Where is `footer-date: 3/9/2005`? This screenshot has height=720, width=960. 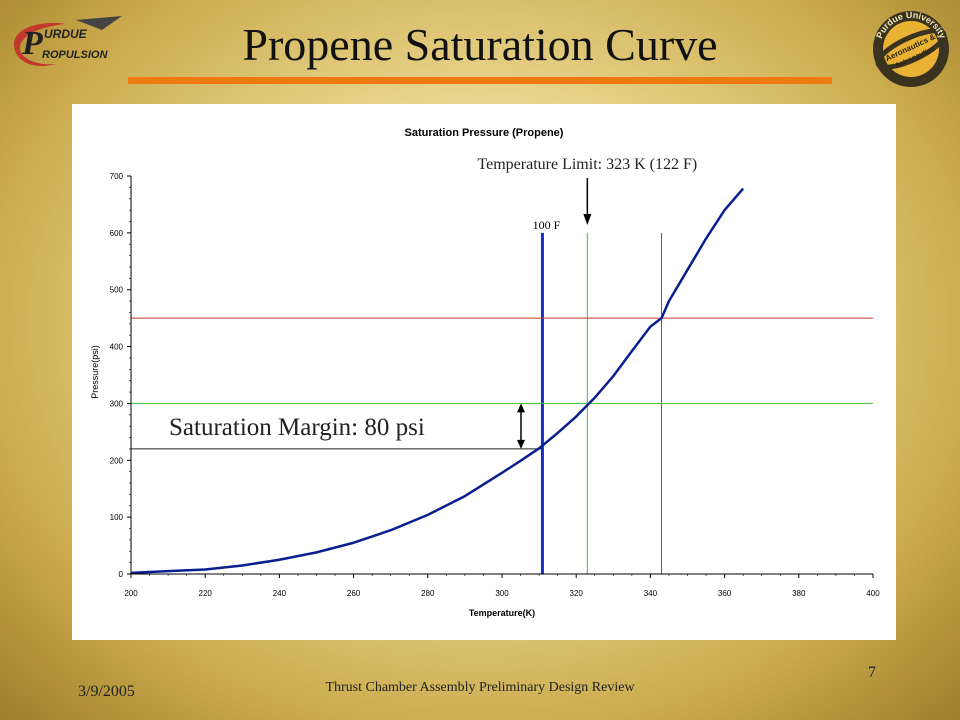 footer-date: 3/9/2005 is located at coordinates (106, 691).